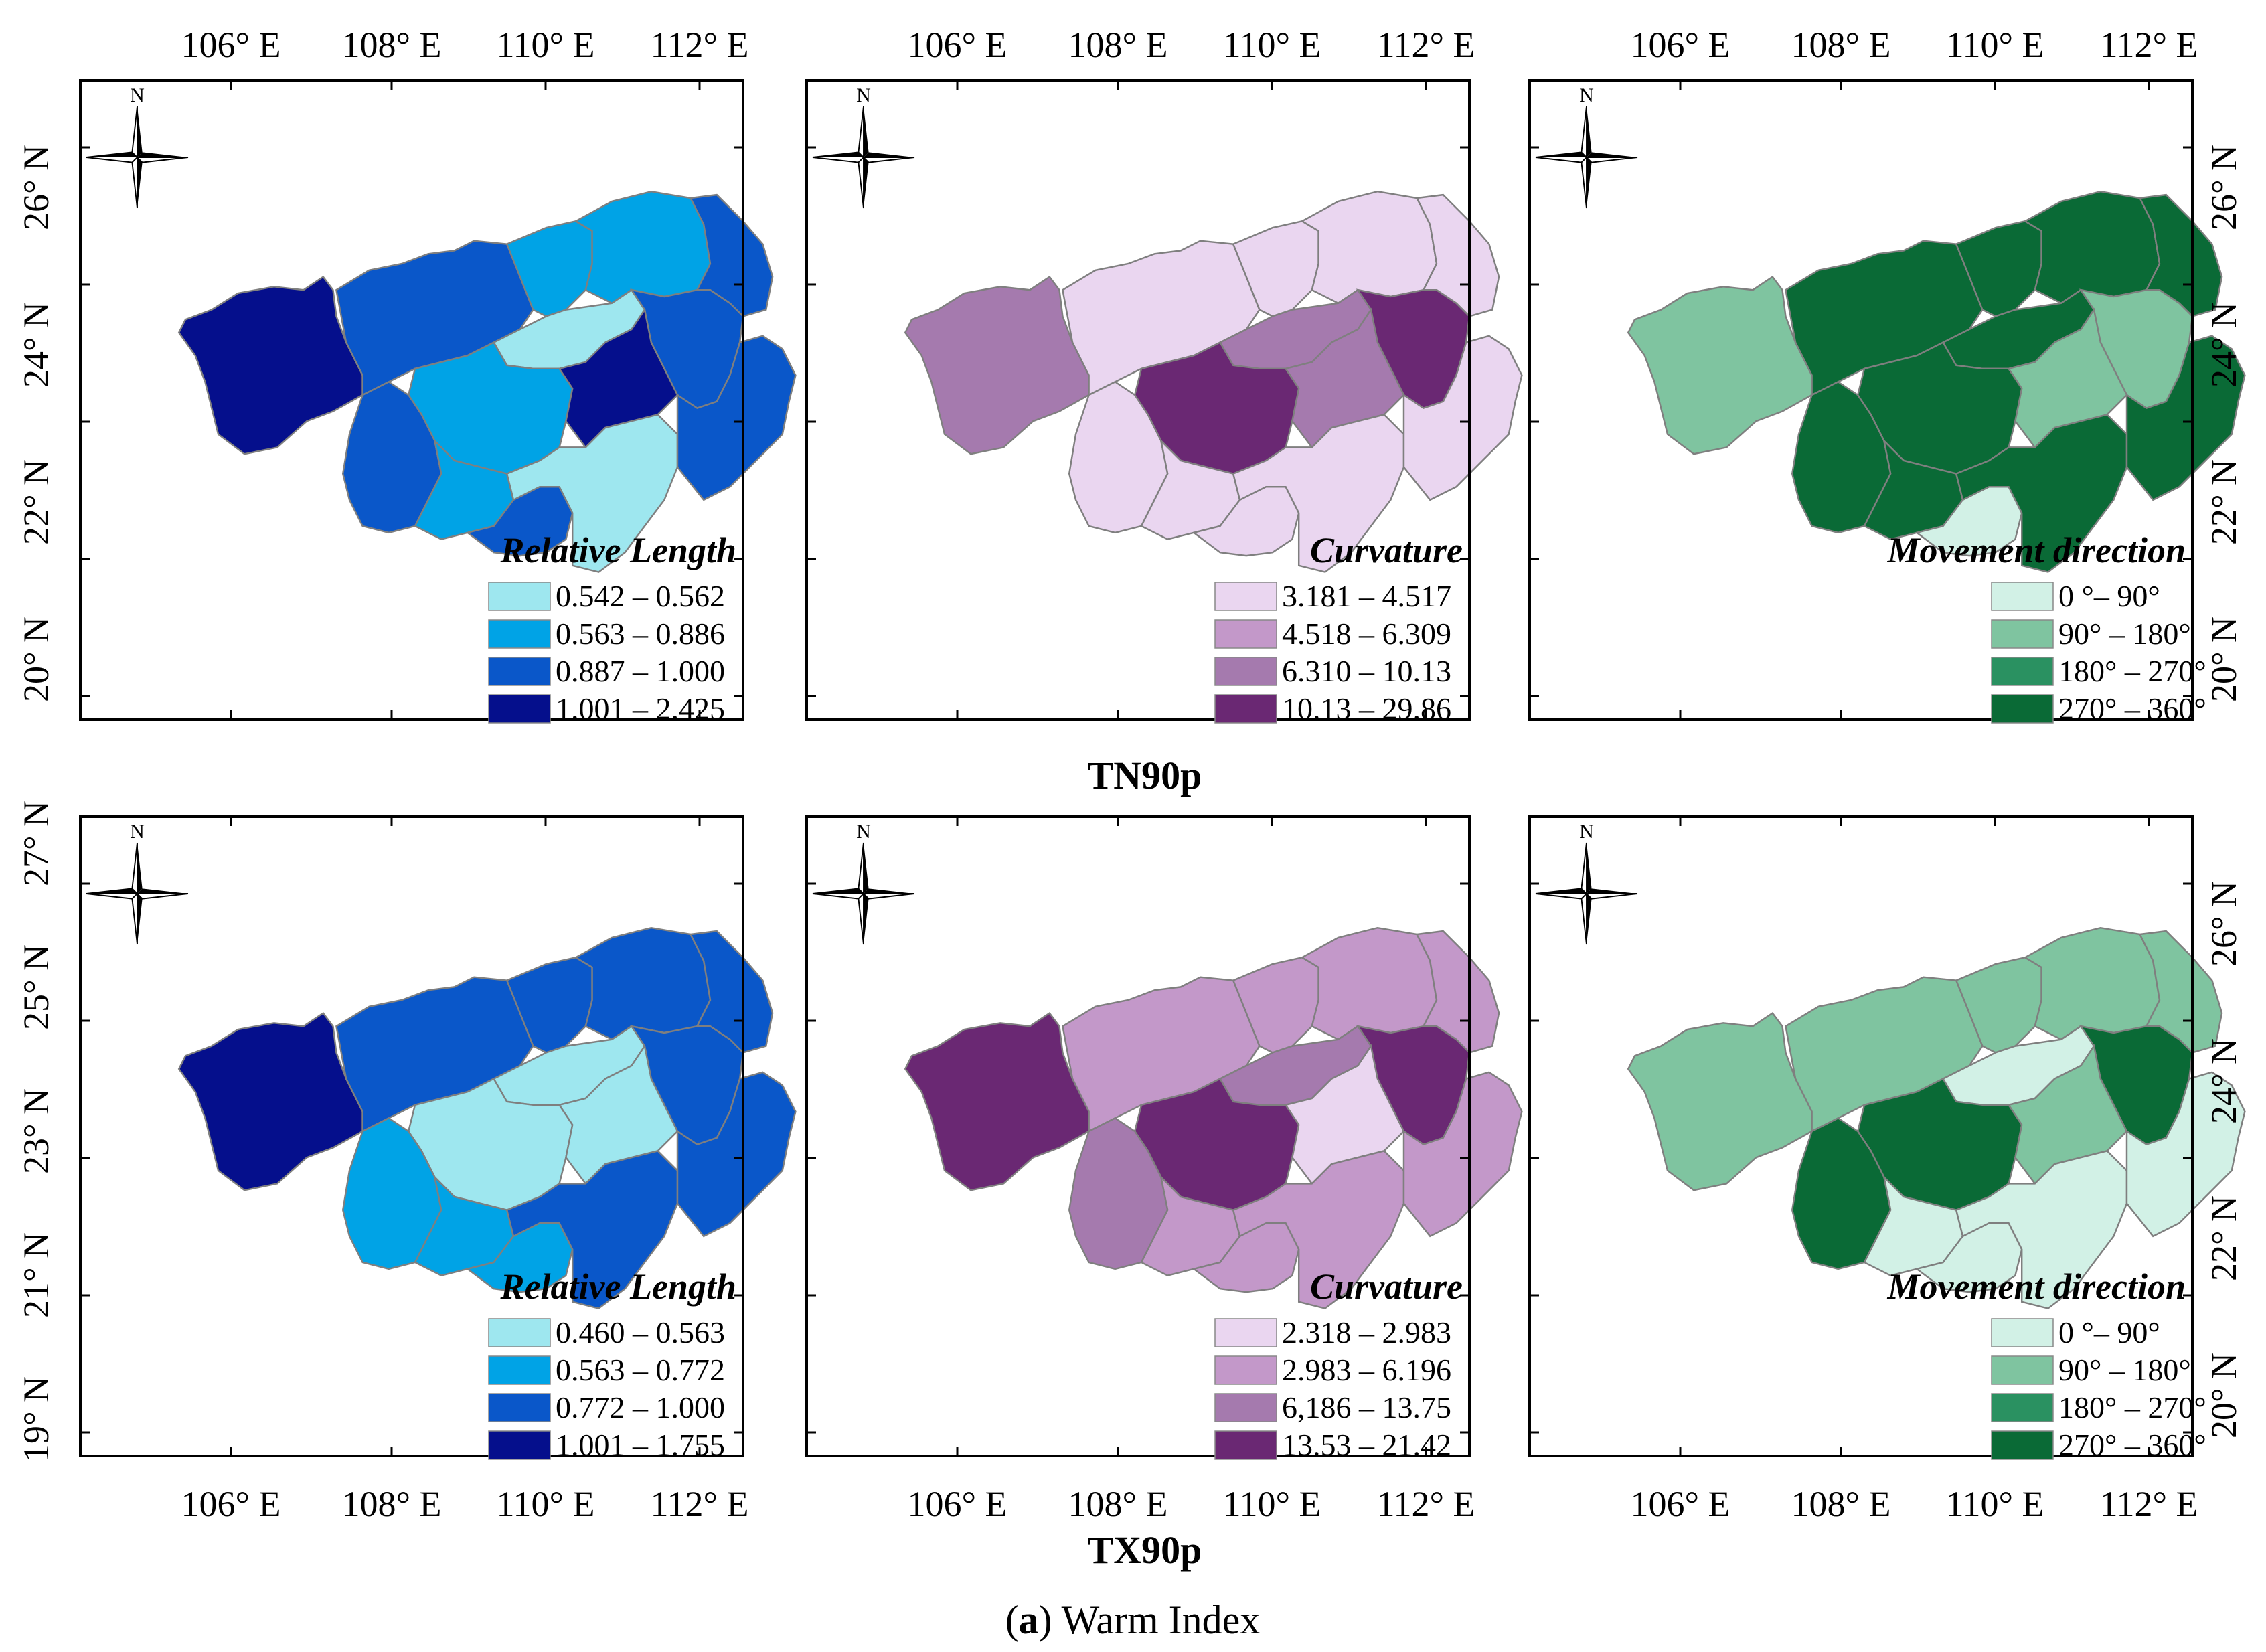  Describe the element at coordinates (640, 708) in the screenshot. I see `legend-label: 1.001 – 2.425` at that location.